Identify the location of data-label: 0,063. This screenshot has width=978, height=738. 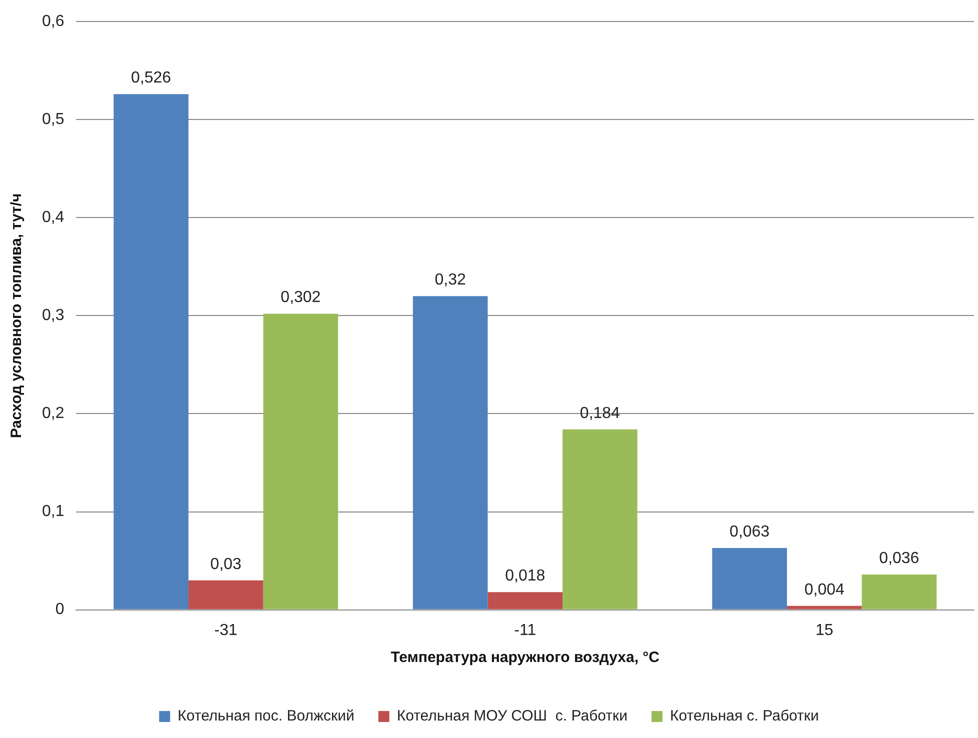
(750, 531).